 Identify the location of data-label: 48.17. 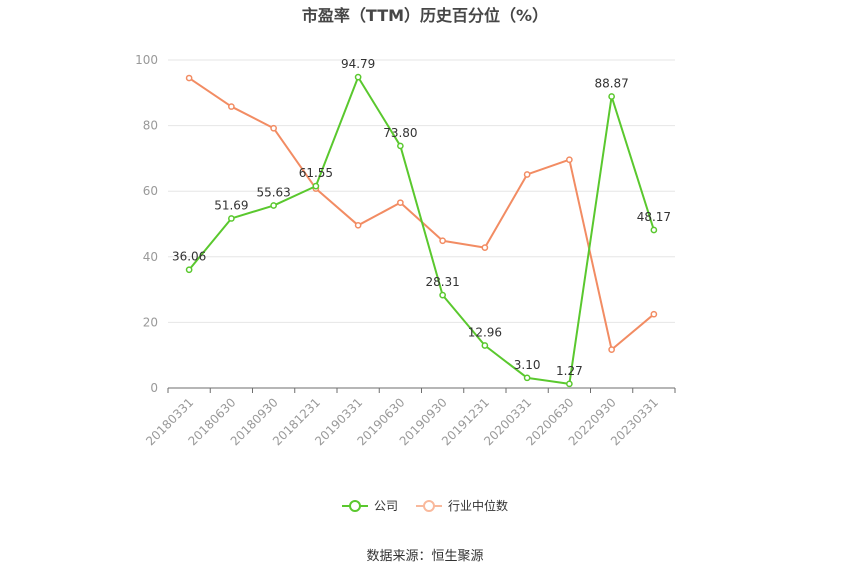
(654, 217).